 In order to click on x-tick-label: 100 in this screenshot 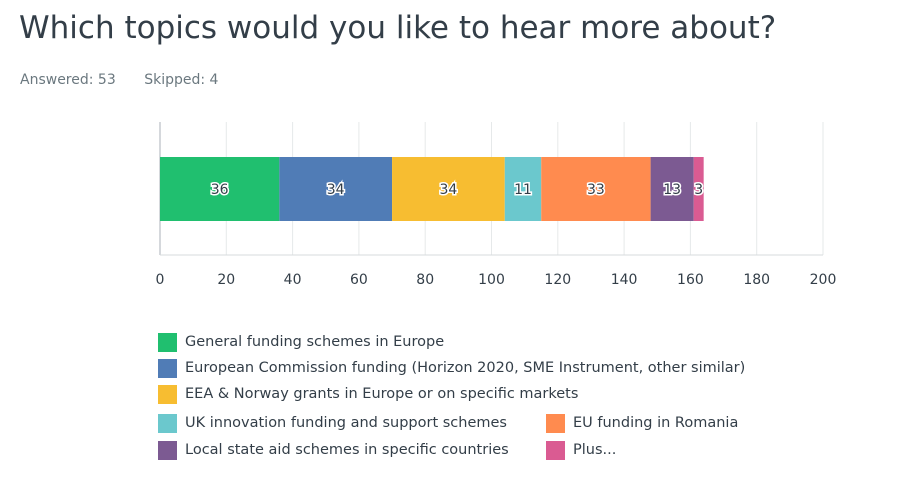, I will do `click(491, 280)`.